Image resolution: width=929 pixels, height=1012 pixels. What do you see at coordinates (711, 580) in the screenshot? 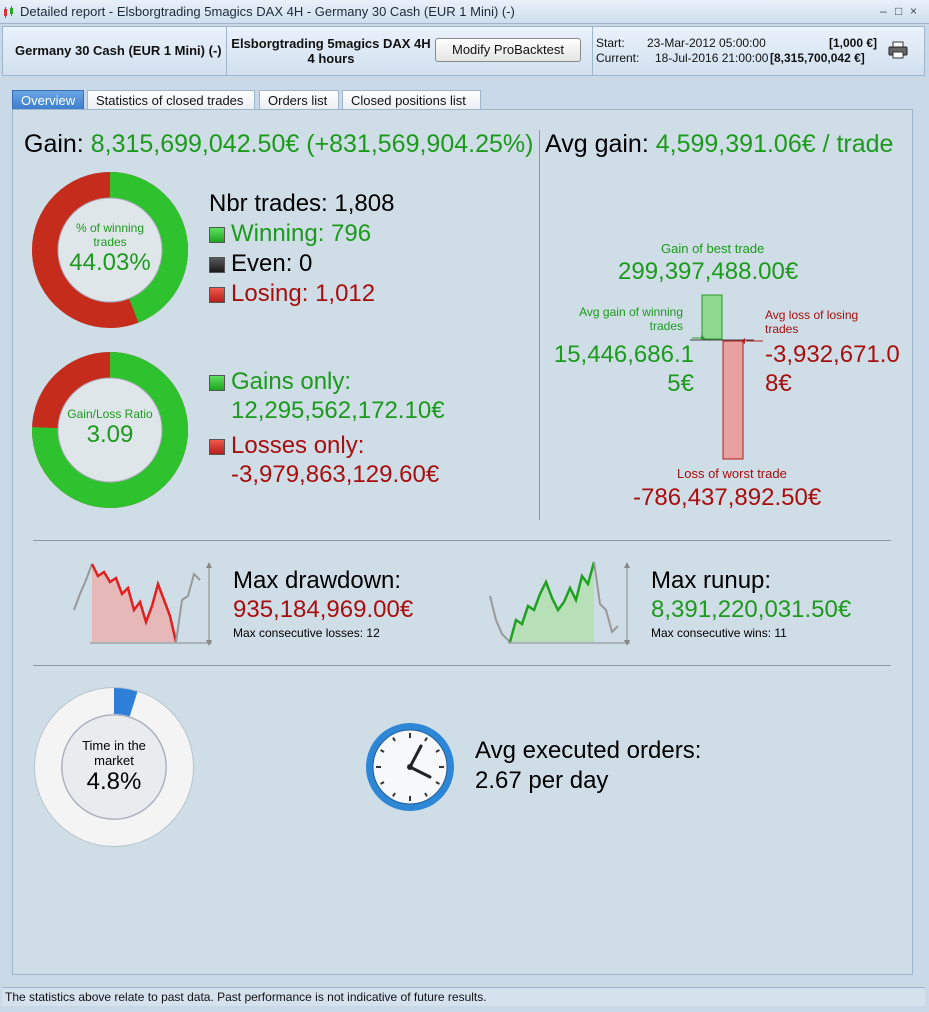
I see `max-runup-label: Max runup:` at bounding box center [711, 580].